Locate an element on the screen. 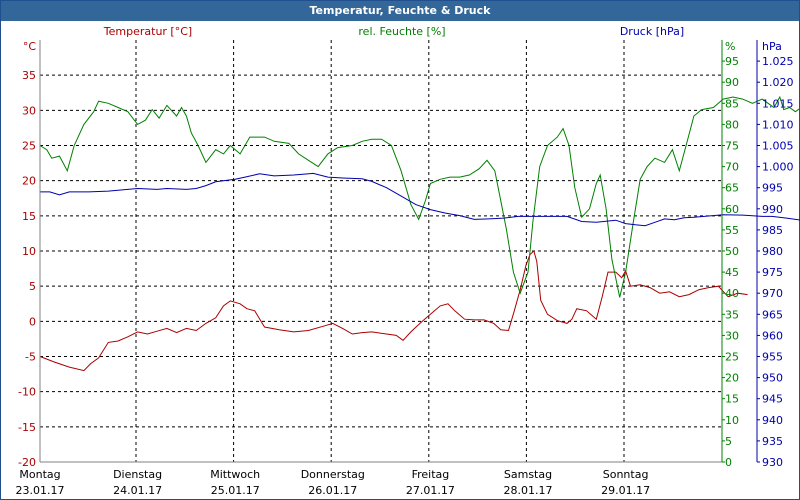  pressure-tick-label: 940 is located at coordinates (772, 420).